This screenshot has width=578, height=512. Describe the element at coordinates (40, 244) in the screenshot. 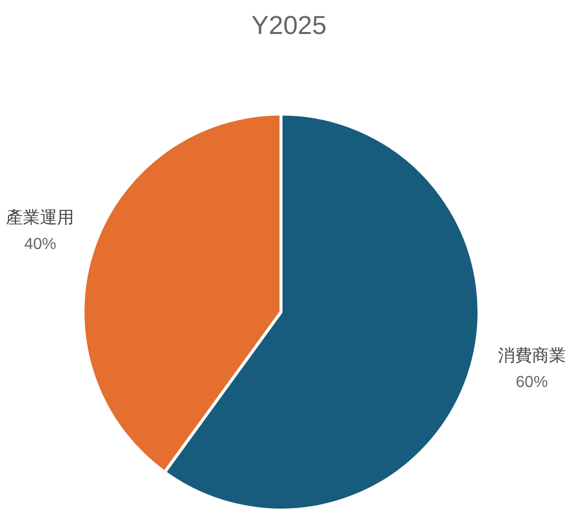

I see `data-label: 40%` at that location.